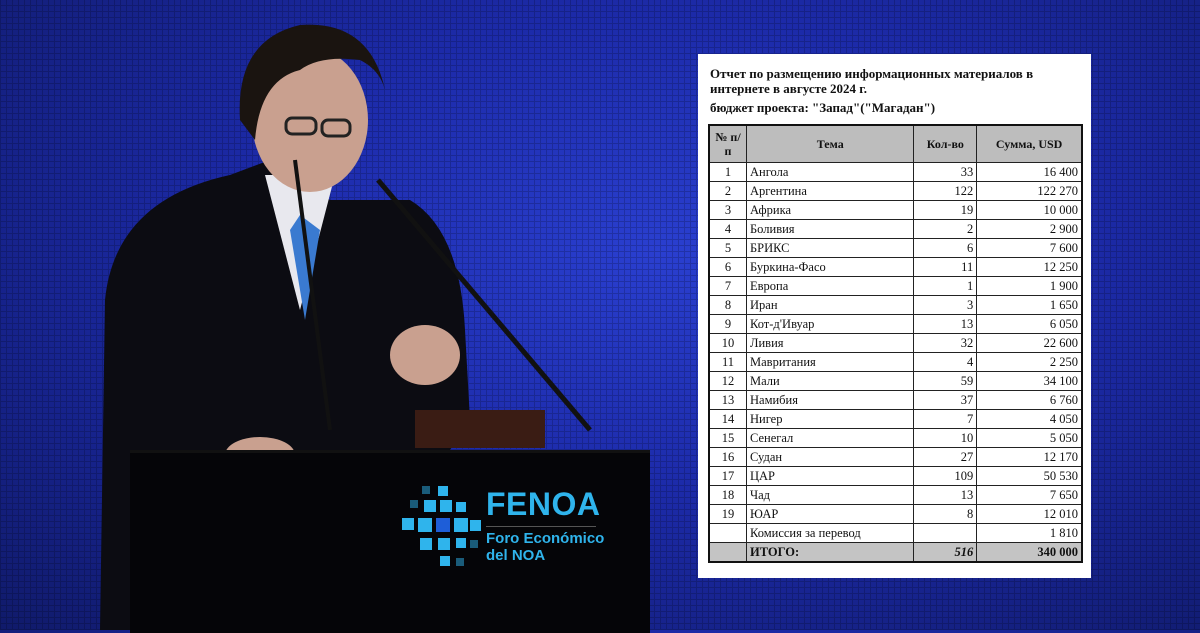 This screenshot has height=633, width=1200. I want to click on row-sum: 12 170, so click(1029, 457).